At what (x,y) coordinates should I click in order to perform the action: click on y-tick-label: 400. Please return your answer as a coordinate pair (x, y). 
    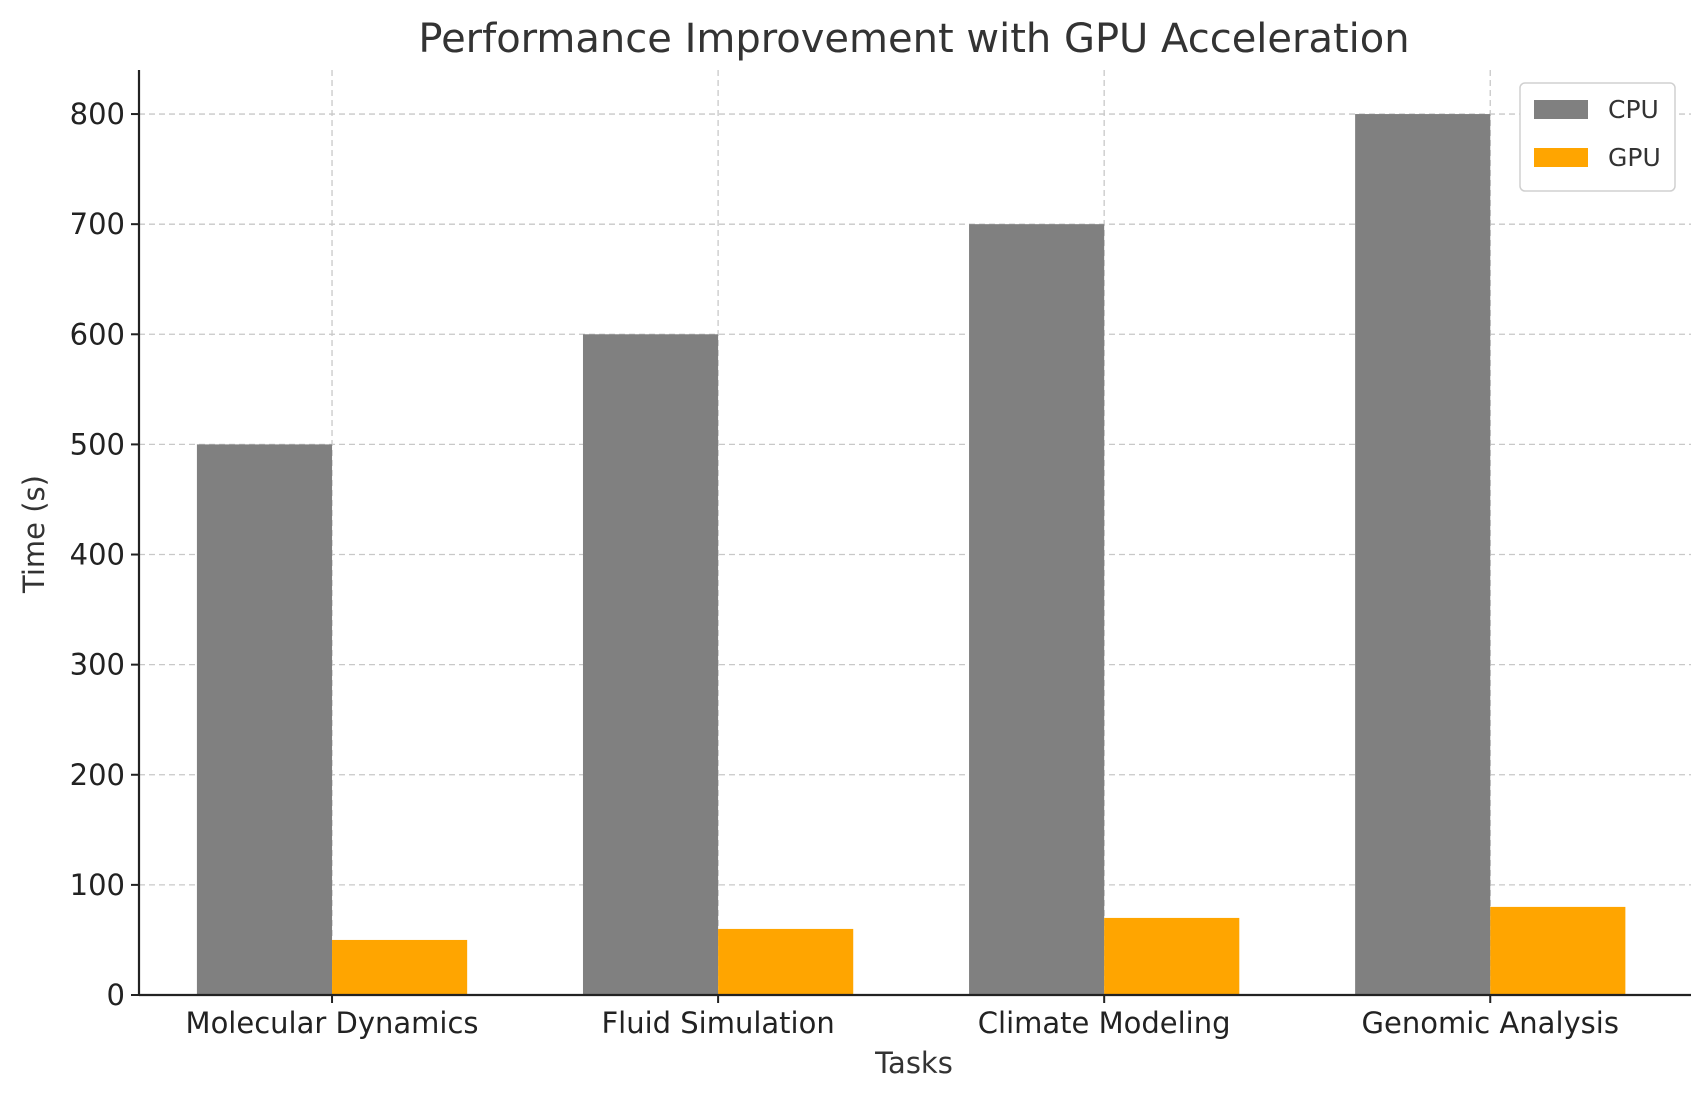
    Looking at the image, I should click on (97, 555).